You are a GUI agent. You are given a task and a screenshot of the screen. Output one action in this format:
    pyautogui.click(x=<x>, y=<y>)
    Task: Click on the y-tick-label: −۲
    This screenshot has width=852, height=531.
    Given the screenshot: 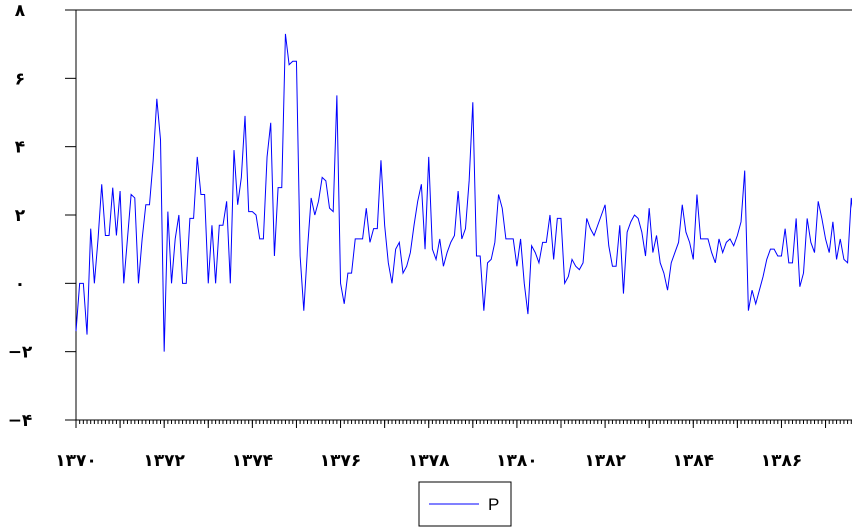 What is the action you would take?
    pyautogui.click(x=20, y=353)
    